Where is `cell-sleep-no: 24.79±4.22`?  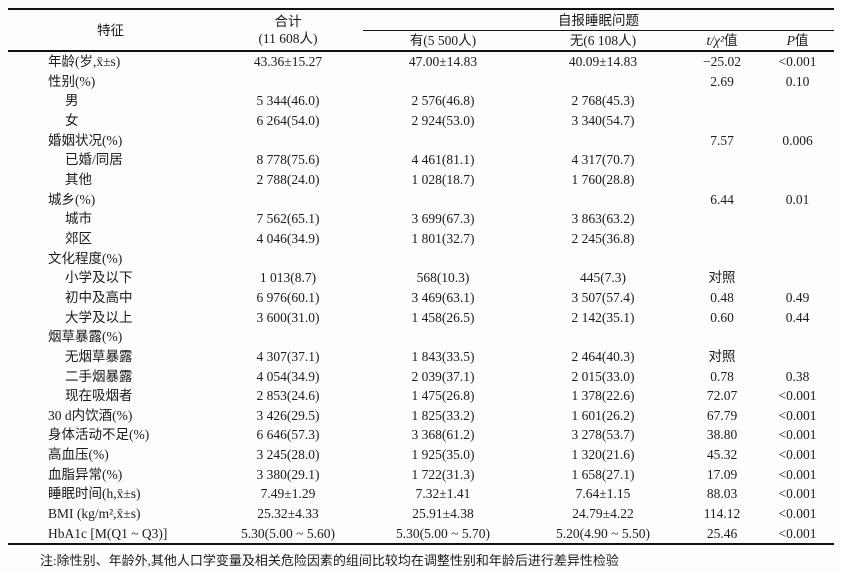 cell-sleep-no: 24.79±4.22 is located at coordinates (603, 514).